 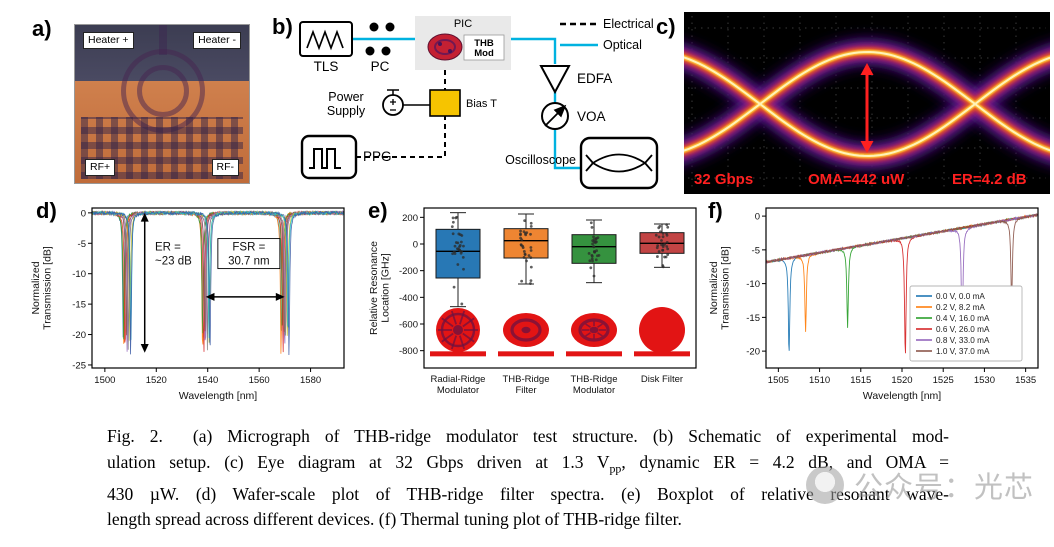 I want to click on y-tick-label: -5, so click(x=756, y=250).